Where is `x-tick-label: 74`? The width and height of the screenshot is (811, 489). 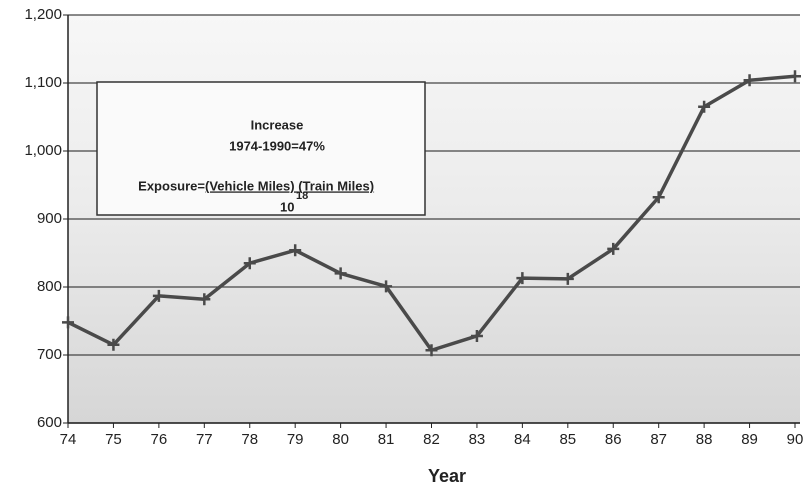
x-tick-label: 74 is located at coordinates (68, 439).